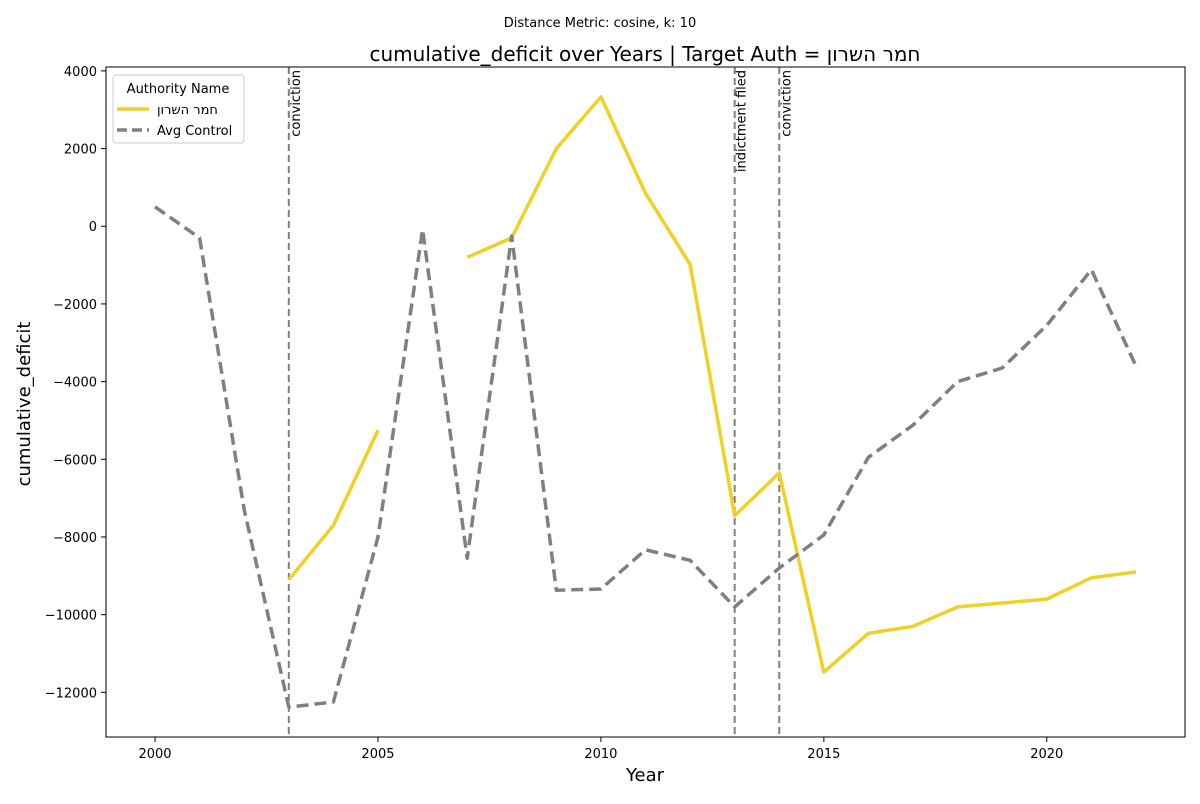  What do you see at coordinates (600, 23) in the screenshot?
I see `suptitle: Distance Metric: cosine, k: 10` at bounding box center [600, 23].